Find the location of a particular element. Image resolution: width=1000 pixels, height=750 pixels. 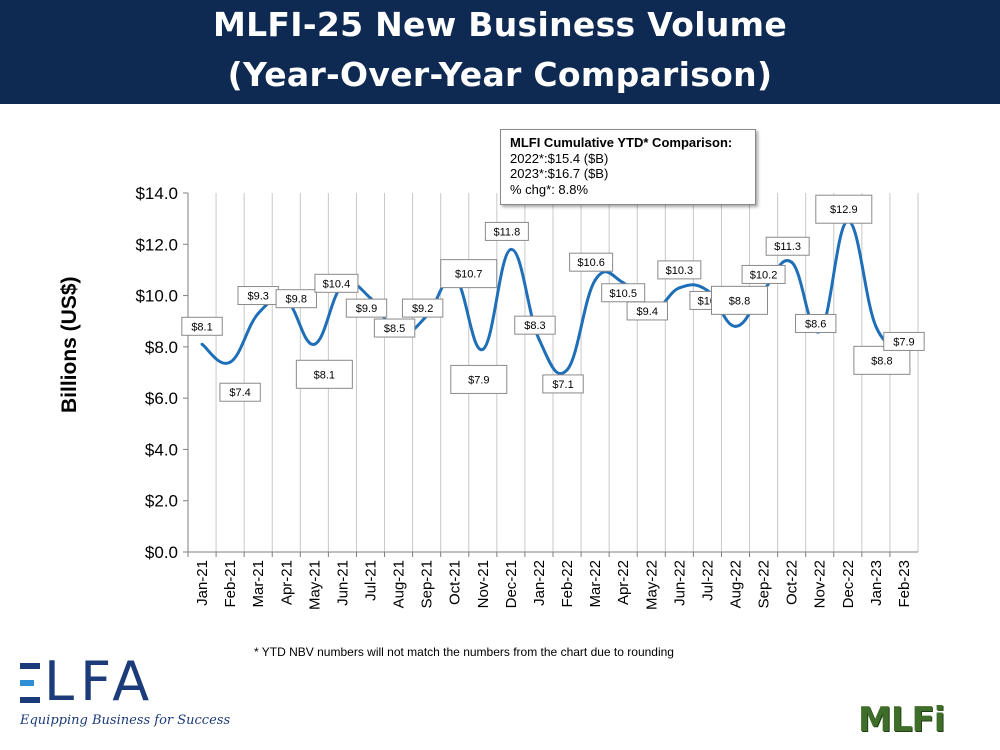

data-label: $10.3 is located at coordinates (680, 271).